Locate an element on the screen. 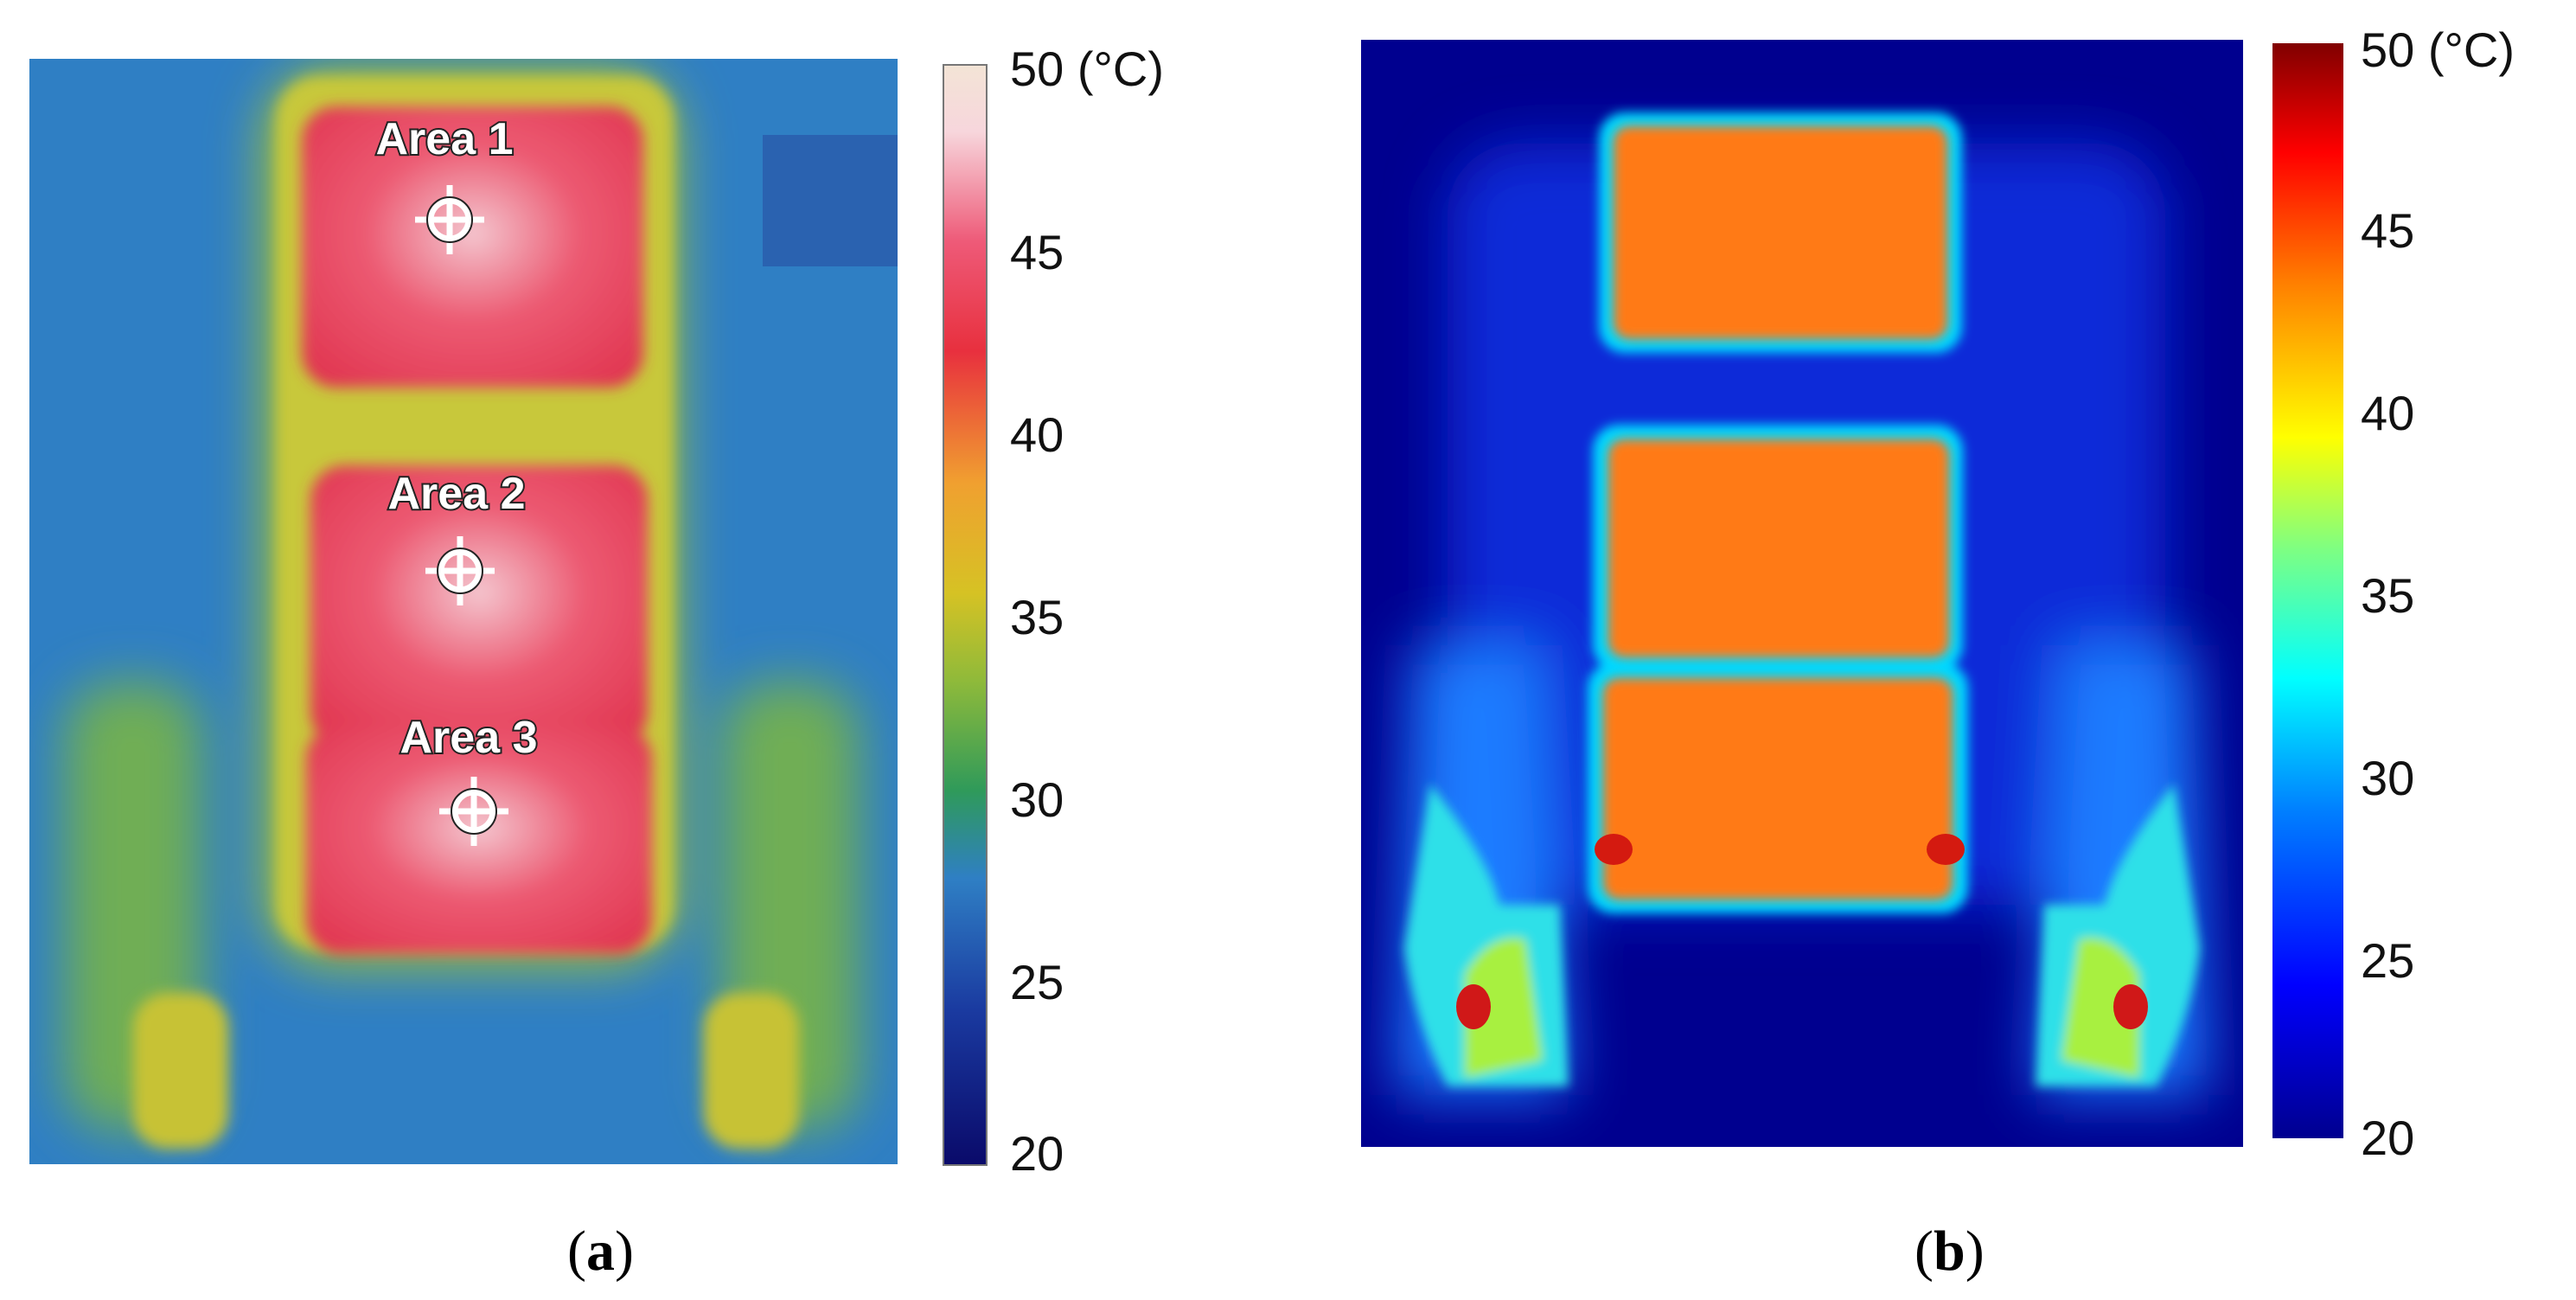  area-1-label: Area 1 is located at coordinates (445, 139).